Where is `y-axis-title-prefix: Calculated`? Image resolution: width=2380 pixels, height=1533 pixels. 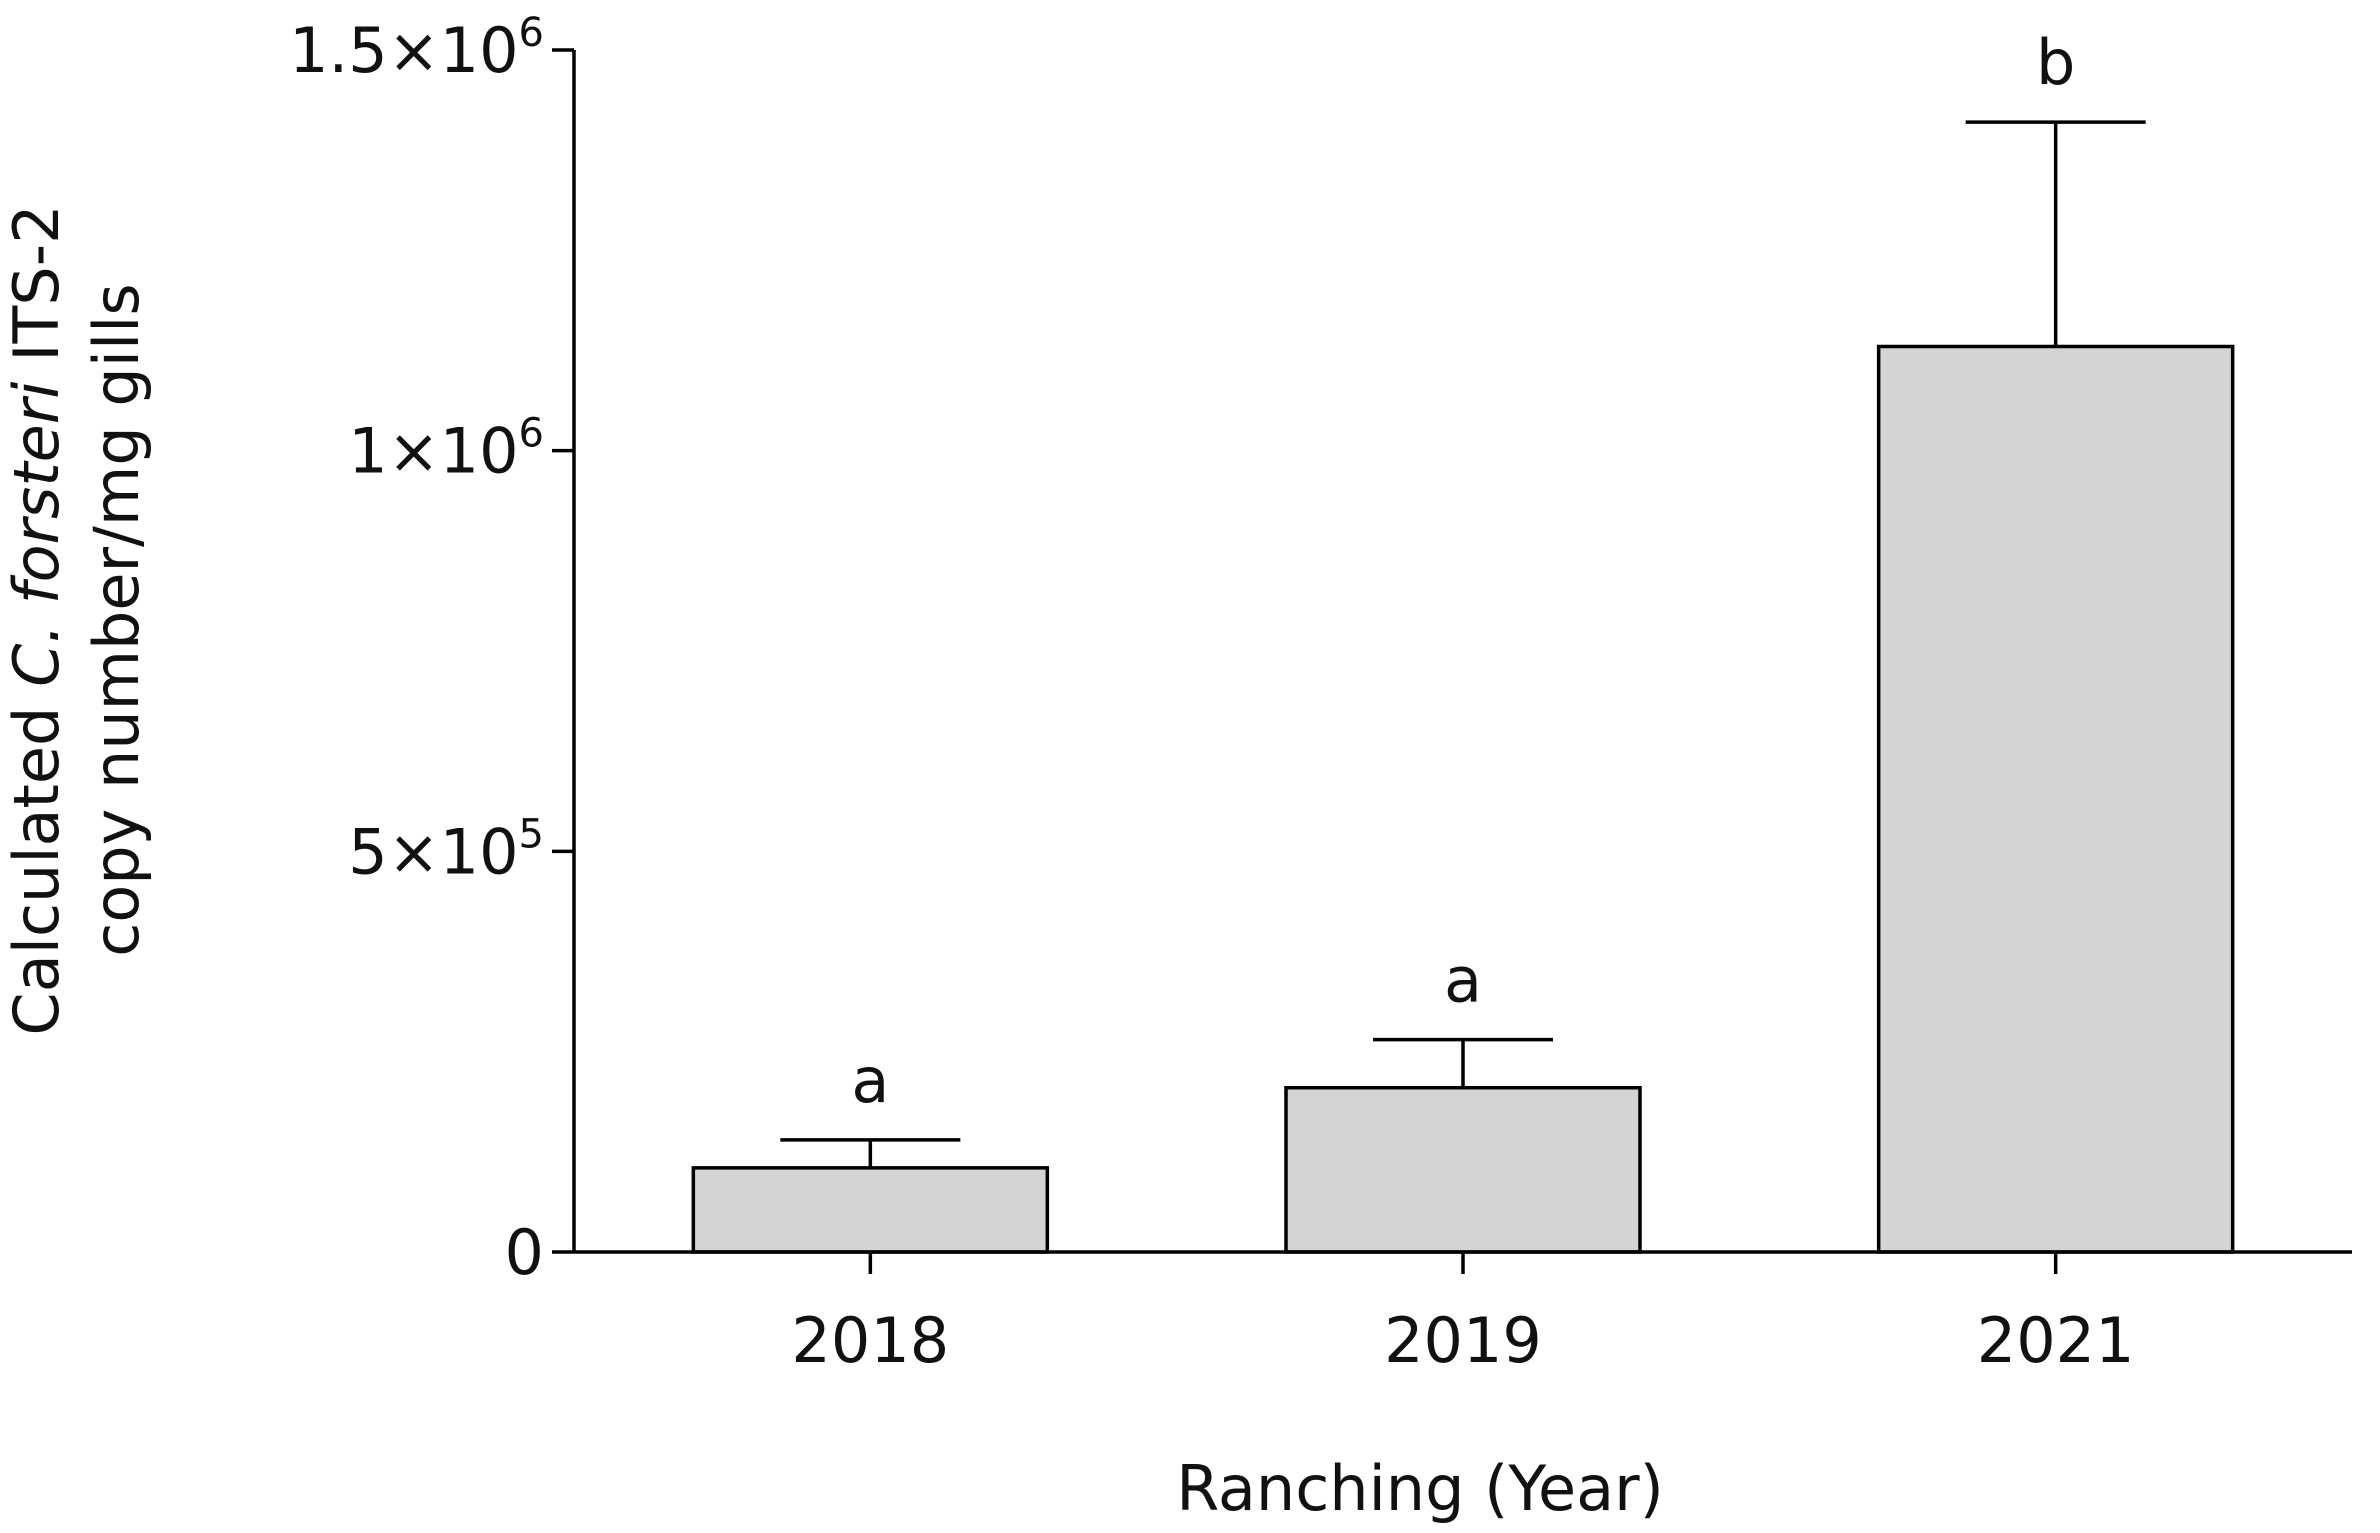
y-axis-title-prefix: Calculated is located at coordinates (36, 861).